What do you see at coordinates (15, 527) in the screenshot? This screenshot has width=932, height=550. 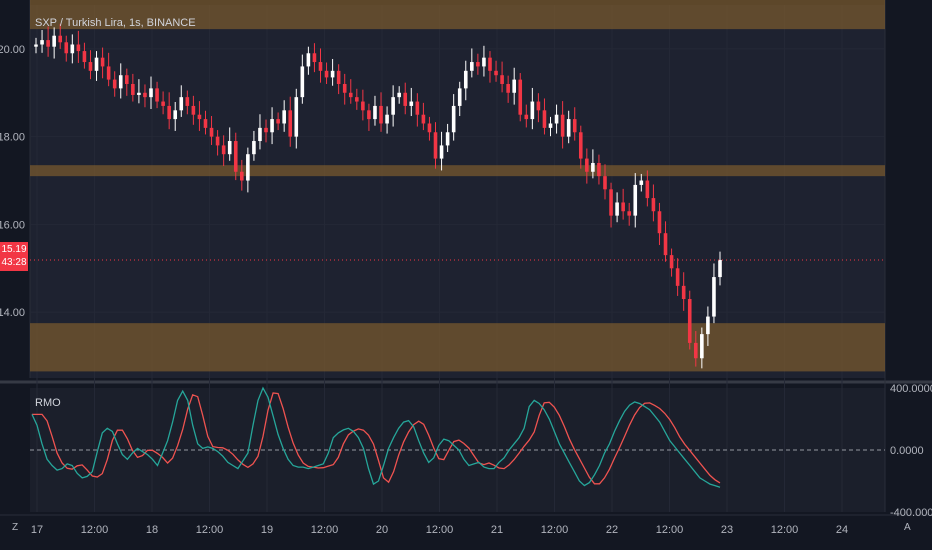 I see `timezone-toggle-icon: Z` at bounding box center [15, 527].